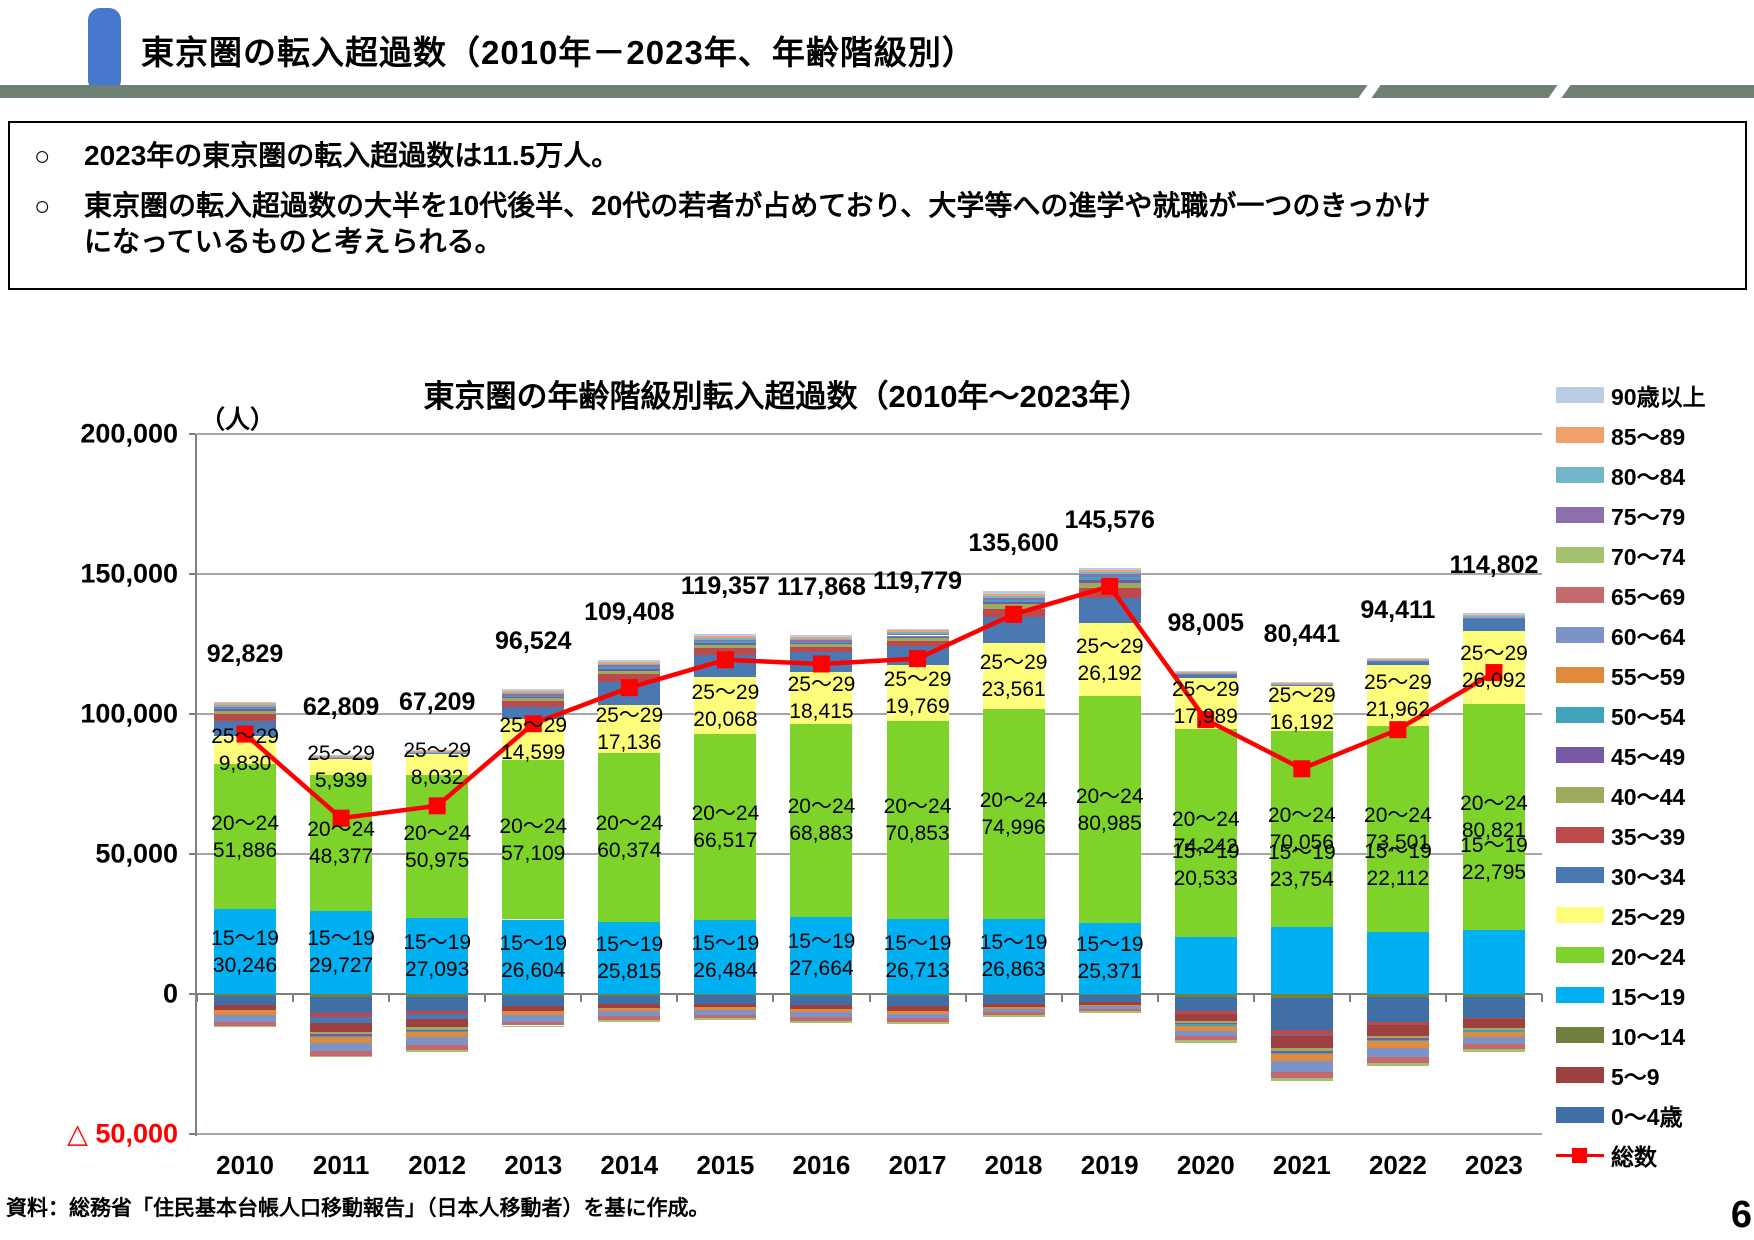 Image resolution: width=1754 pixels, height=1240 pixels. What do you see at coordinates (1013, 592) in the screenshot?
I see `bar-segment-2018-90歳以上` at bounding box center [1013, 592].